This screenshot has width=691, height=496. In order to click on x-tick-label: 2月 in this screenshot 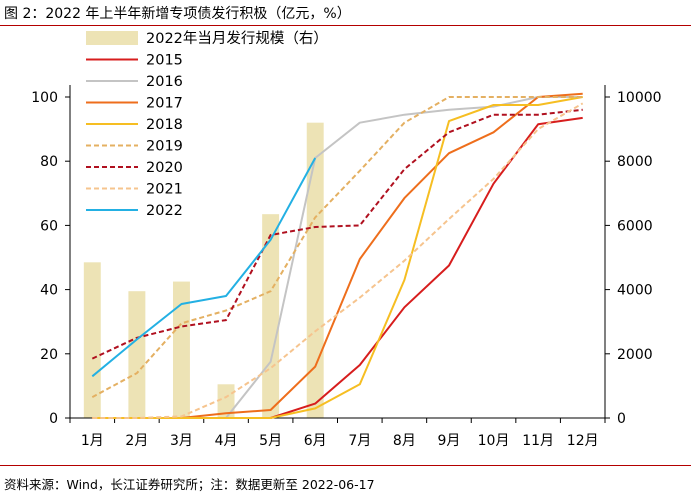, I will do `click(136, 441)`.